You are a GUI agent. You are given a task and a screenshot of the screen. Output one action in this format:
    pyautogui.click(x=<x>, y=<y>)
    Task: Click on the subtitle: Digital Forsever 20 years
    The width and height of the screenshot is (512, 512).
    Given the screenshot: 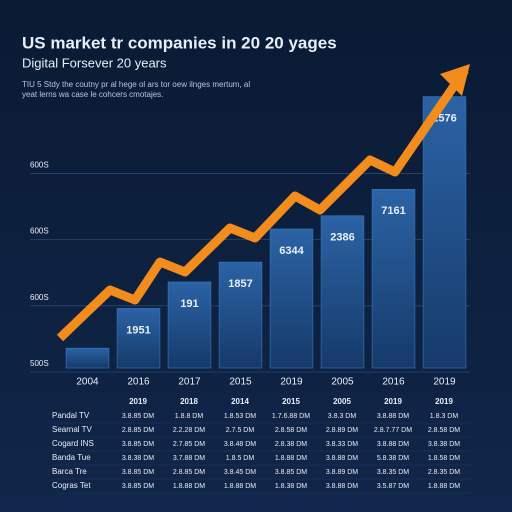 What is the action you would take?
    pyautogui.click(x=94, y=62)
    